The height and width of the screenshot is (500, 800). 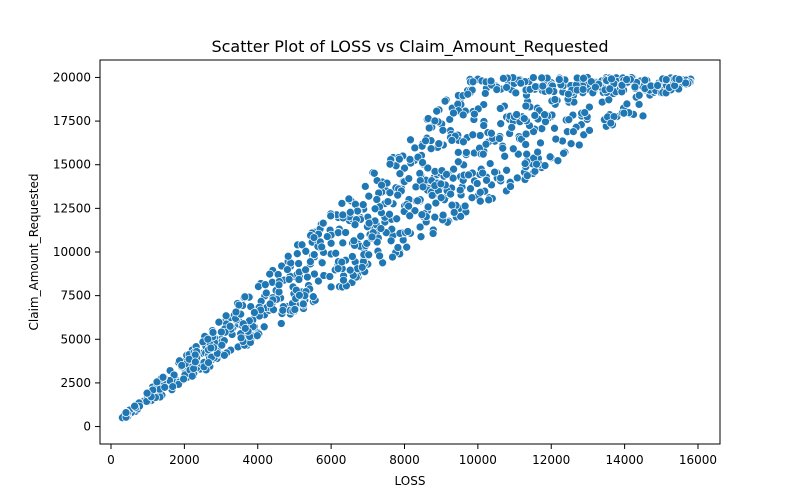 I want to click on x-tick-label: 10000, so click(x=478, y=460).